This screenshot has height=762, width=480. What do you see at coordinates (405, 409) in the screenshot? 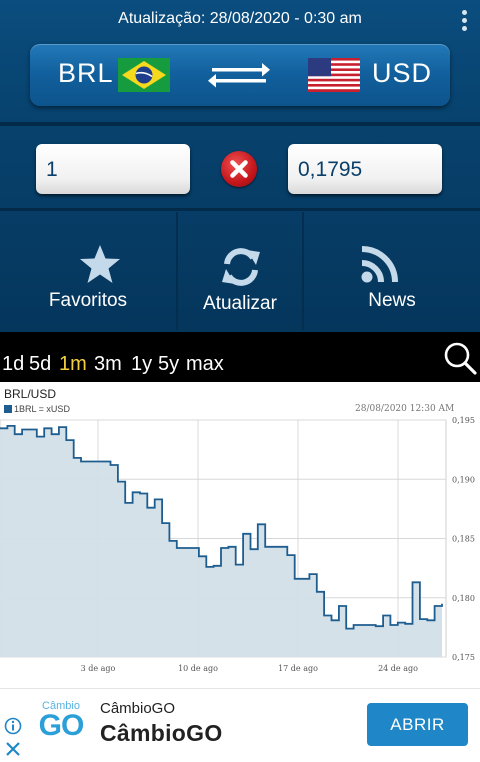
I see `chart-timestamp: 28/08/2020 12:30 AM` at bounding box center [405, 409].